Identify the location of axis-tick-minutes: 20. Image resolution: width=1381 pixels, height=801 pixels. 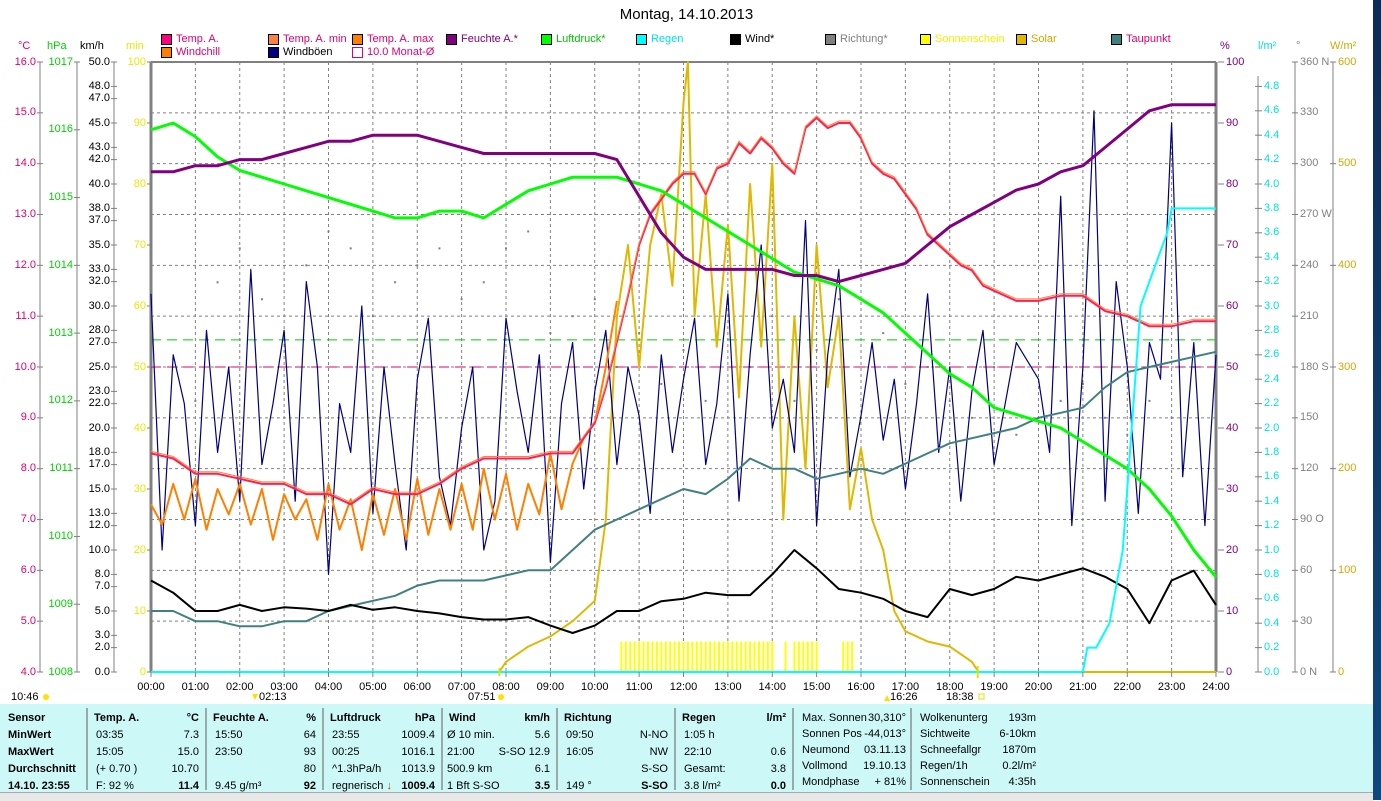
(139, 549).